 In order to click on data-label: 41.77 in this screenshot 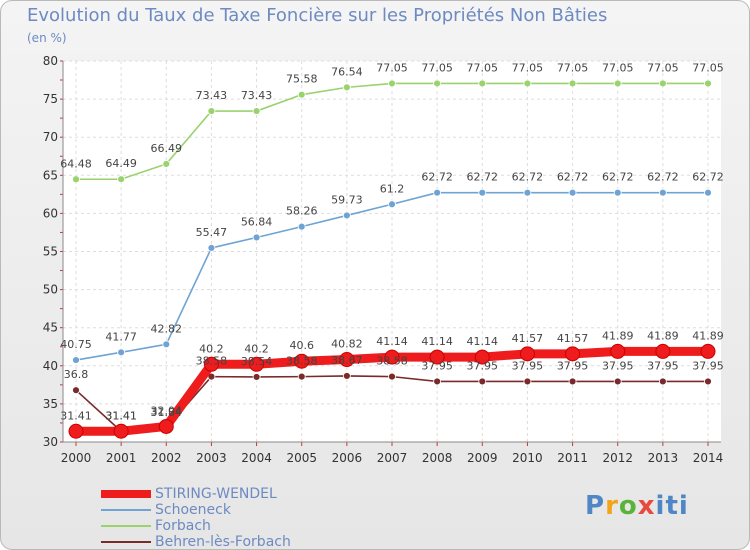, I will do `click(121, 336)`.